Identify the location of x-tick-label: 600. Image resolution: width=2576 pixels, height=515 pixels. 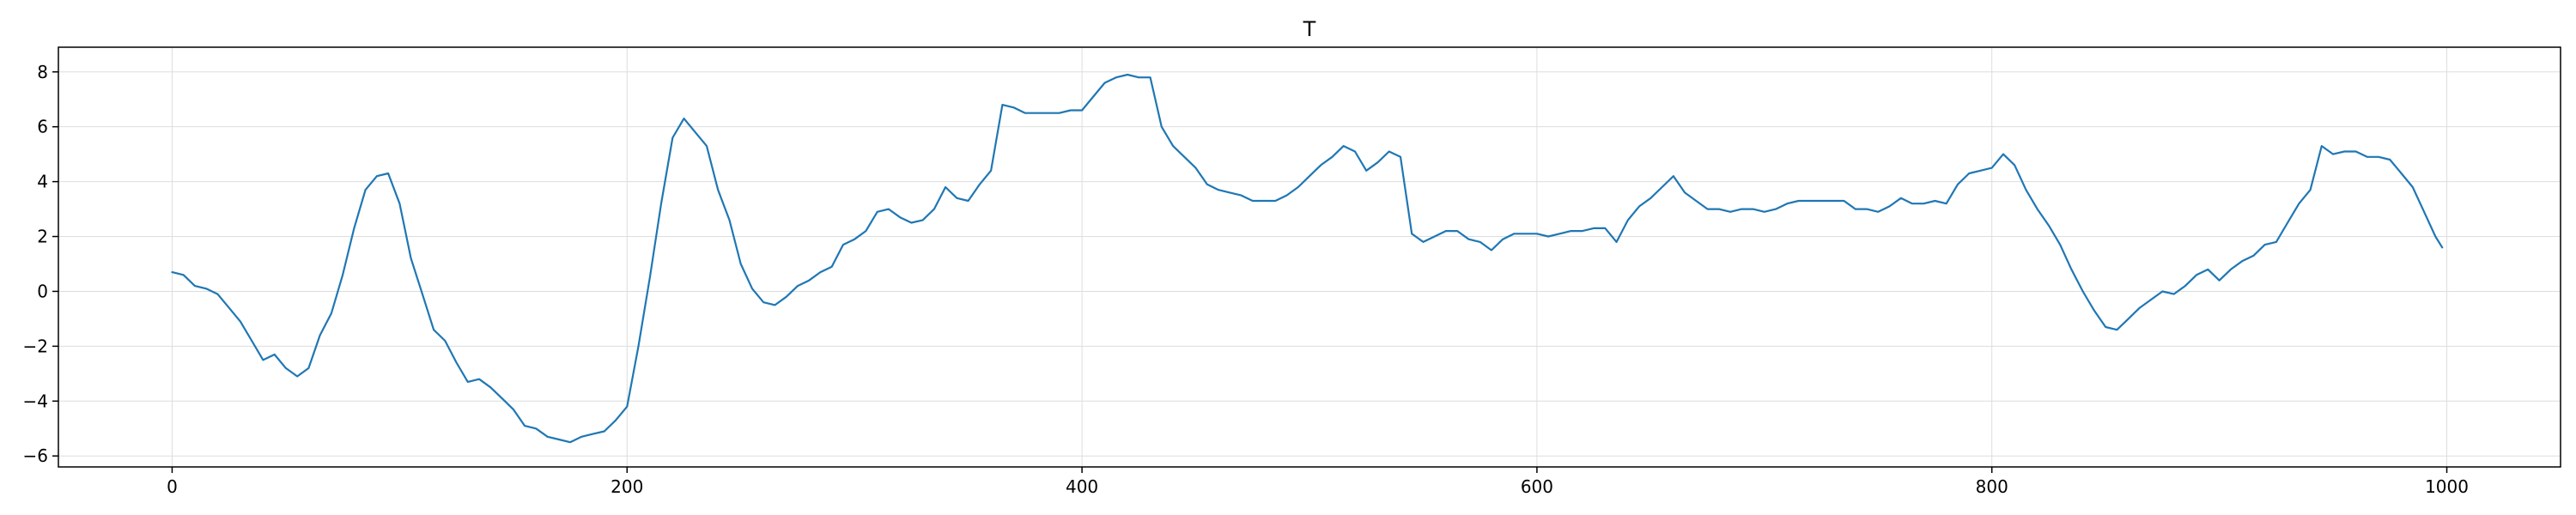
(1537, 486).